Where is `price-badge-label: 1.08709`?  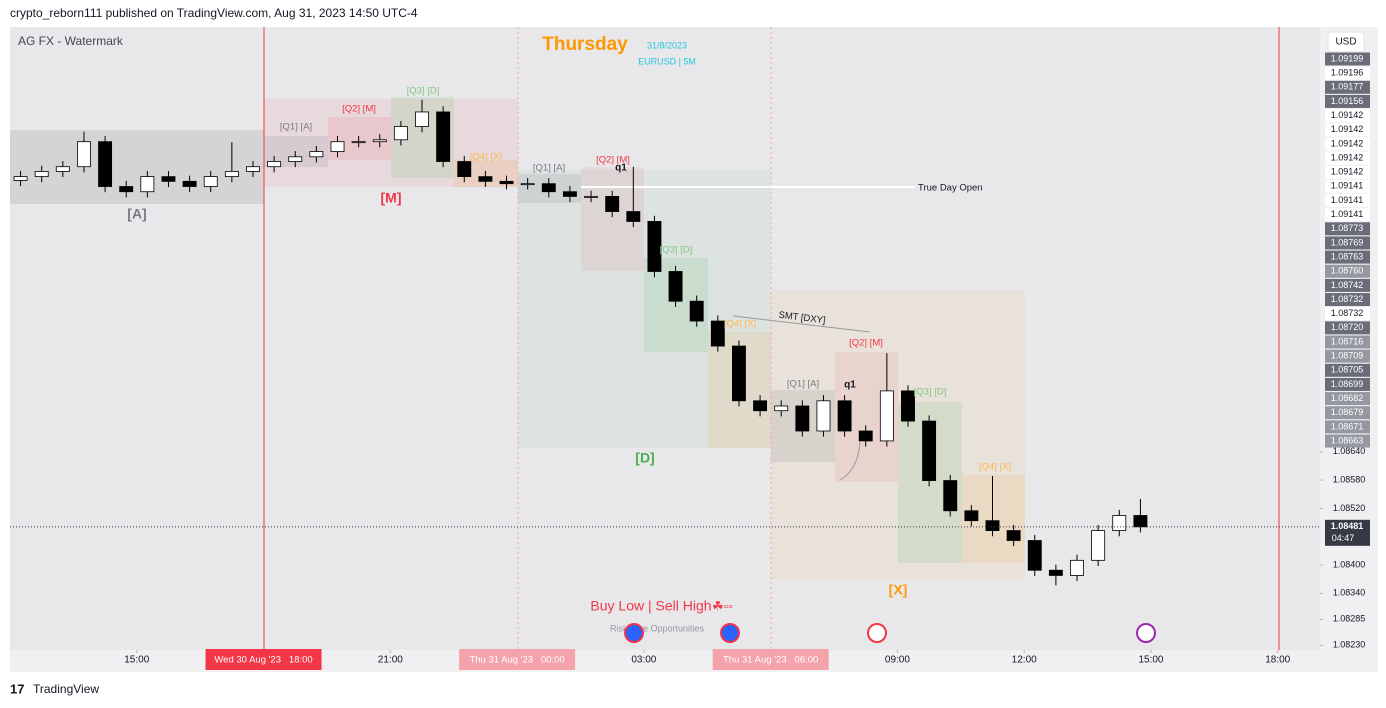 price-badge-label: 1.08709 is located at coordinates (1347, 356).